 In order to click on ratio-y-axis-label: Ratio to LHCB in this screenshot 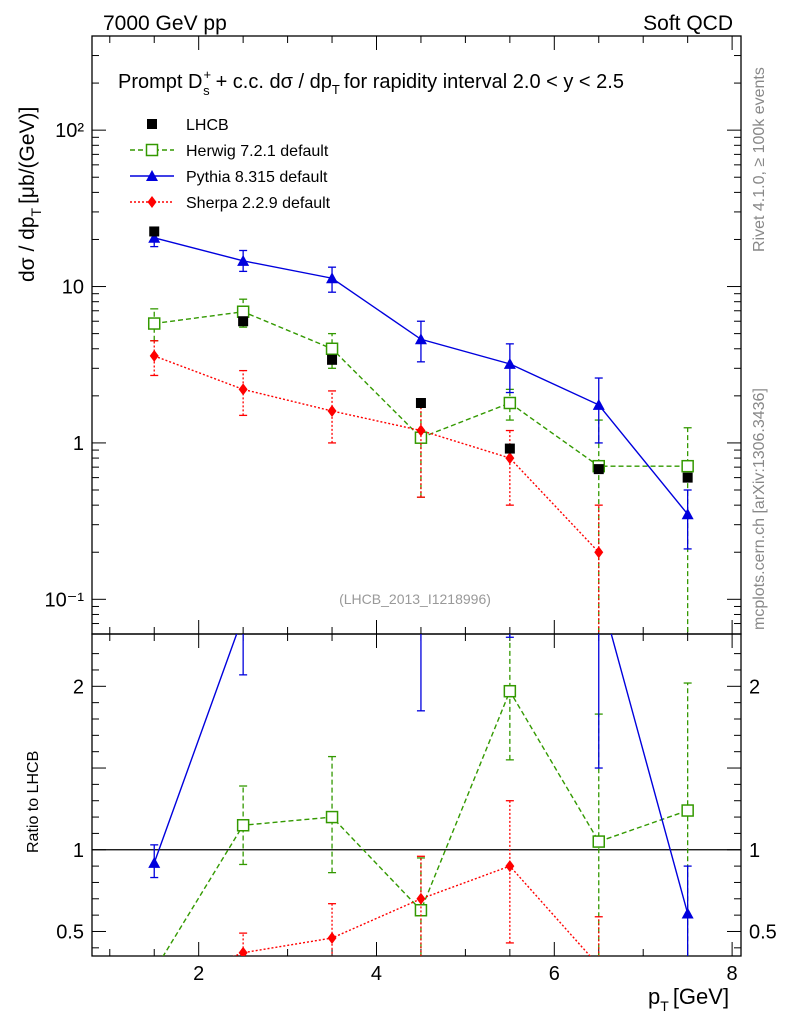, I will do `click(33, 802)`.